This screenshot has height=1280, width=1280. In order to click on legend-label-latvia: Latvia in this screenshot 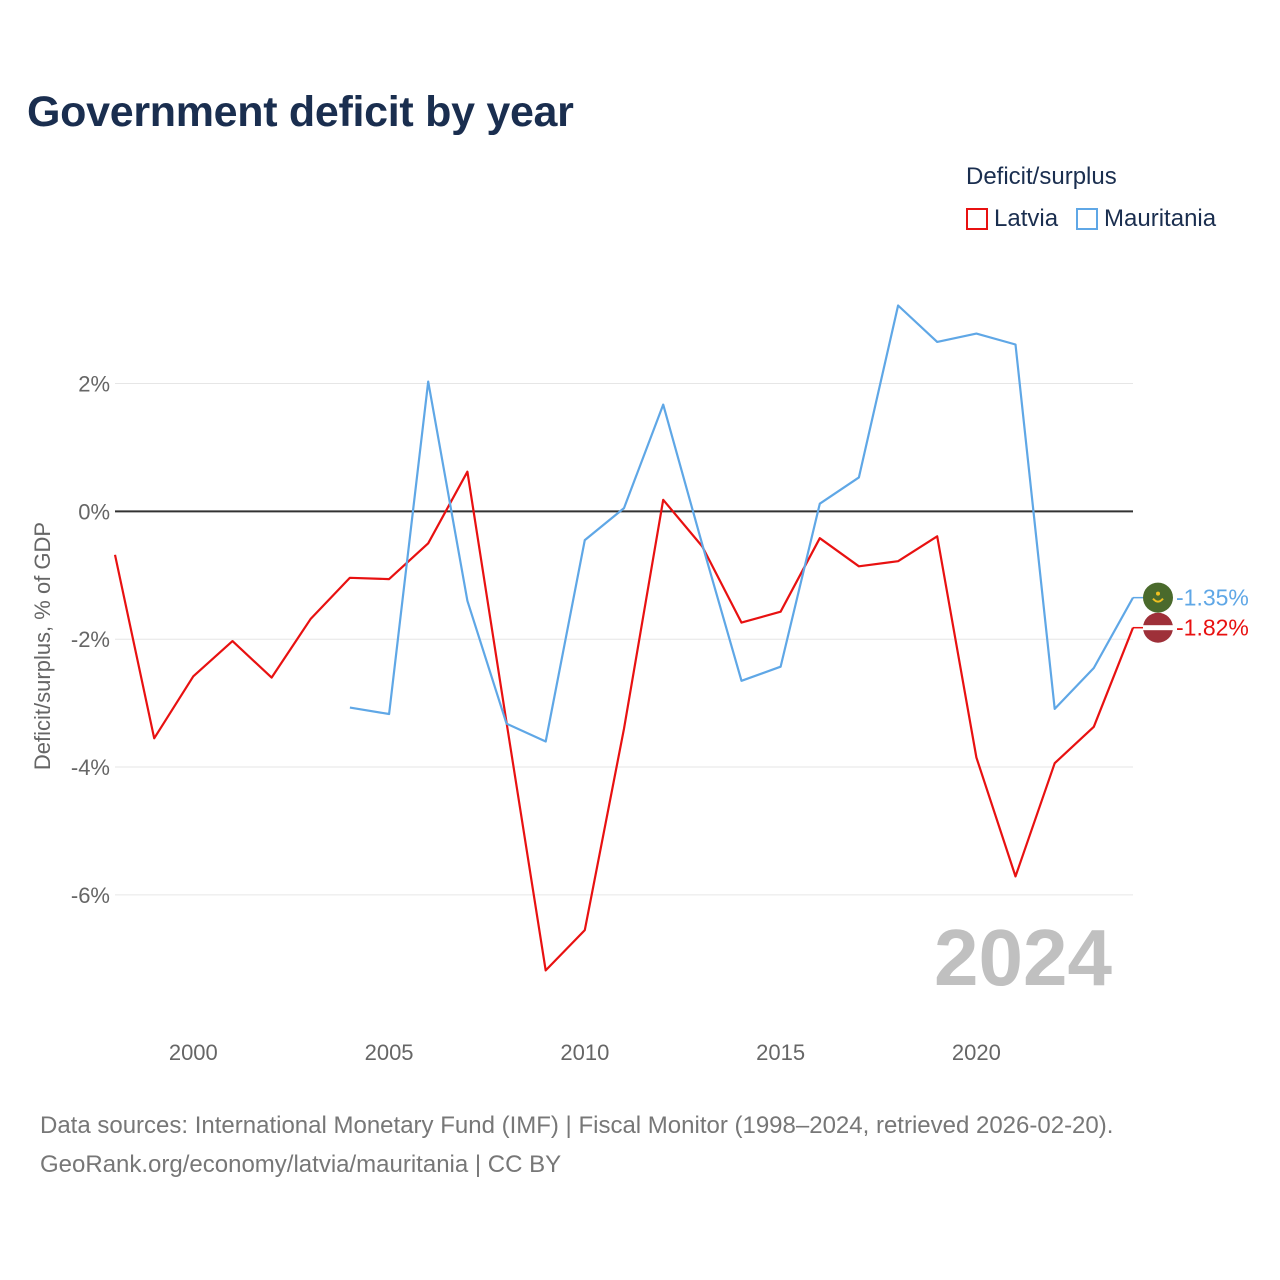, I will do `click(1026, 218)`.